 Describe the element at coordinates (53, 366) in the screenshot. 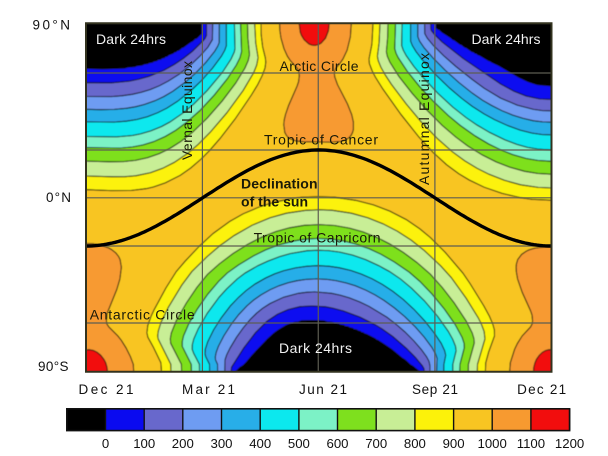

I see `svg-text: 90°S` at that location.